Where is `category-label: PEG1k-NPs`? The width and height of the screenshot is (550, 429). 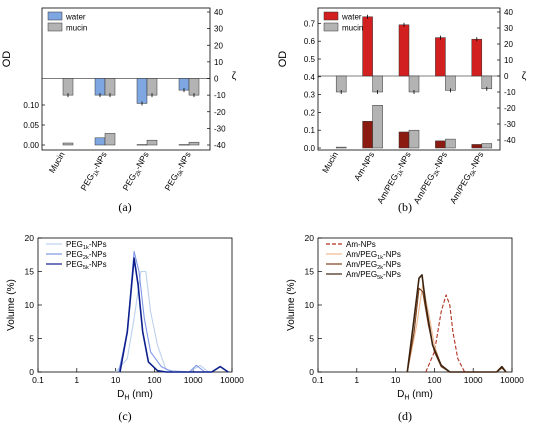 category-label: PEG1k-NPs is located at coordinates (95, 171).